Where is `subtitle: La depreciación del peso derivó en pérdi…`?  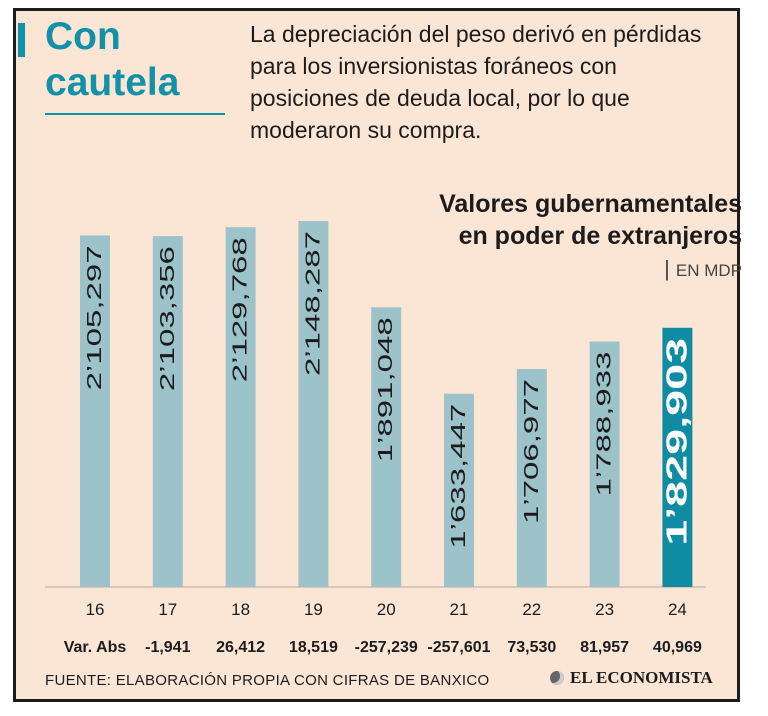 subtitle: La depreciación del peso derivó en pérdi… is located at coordinates (476, 82).